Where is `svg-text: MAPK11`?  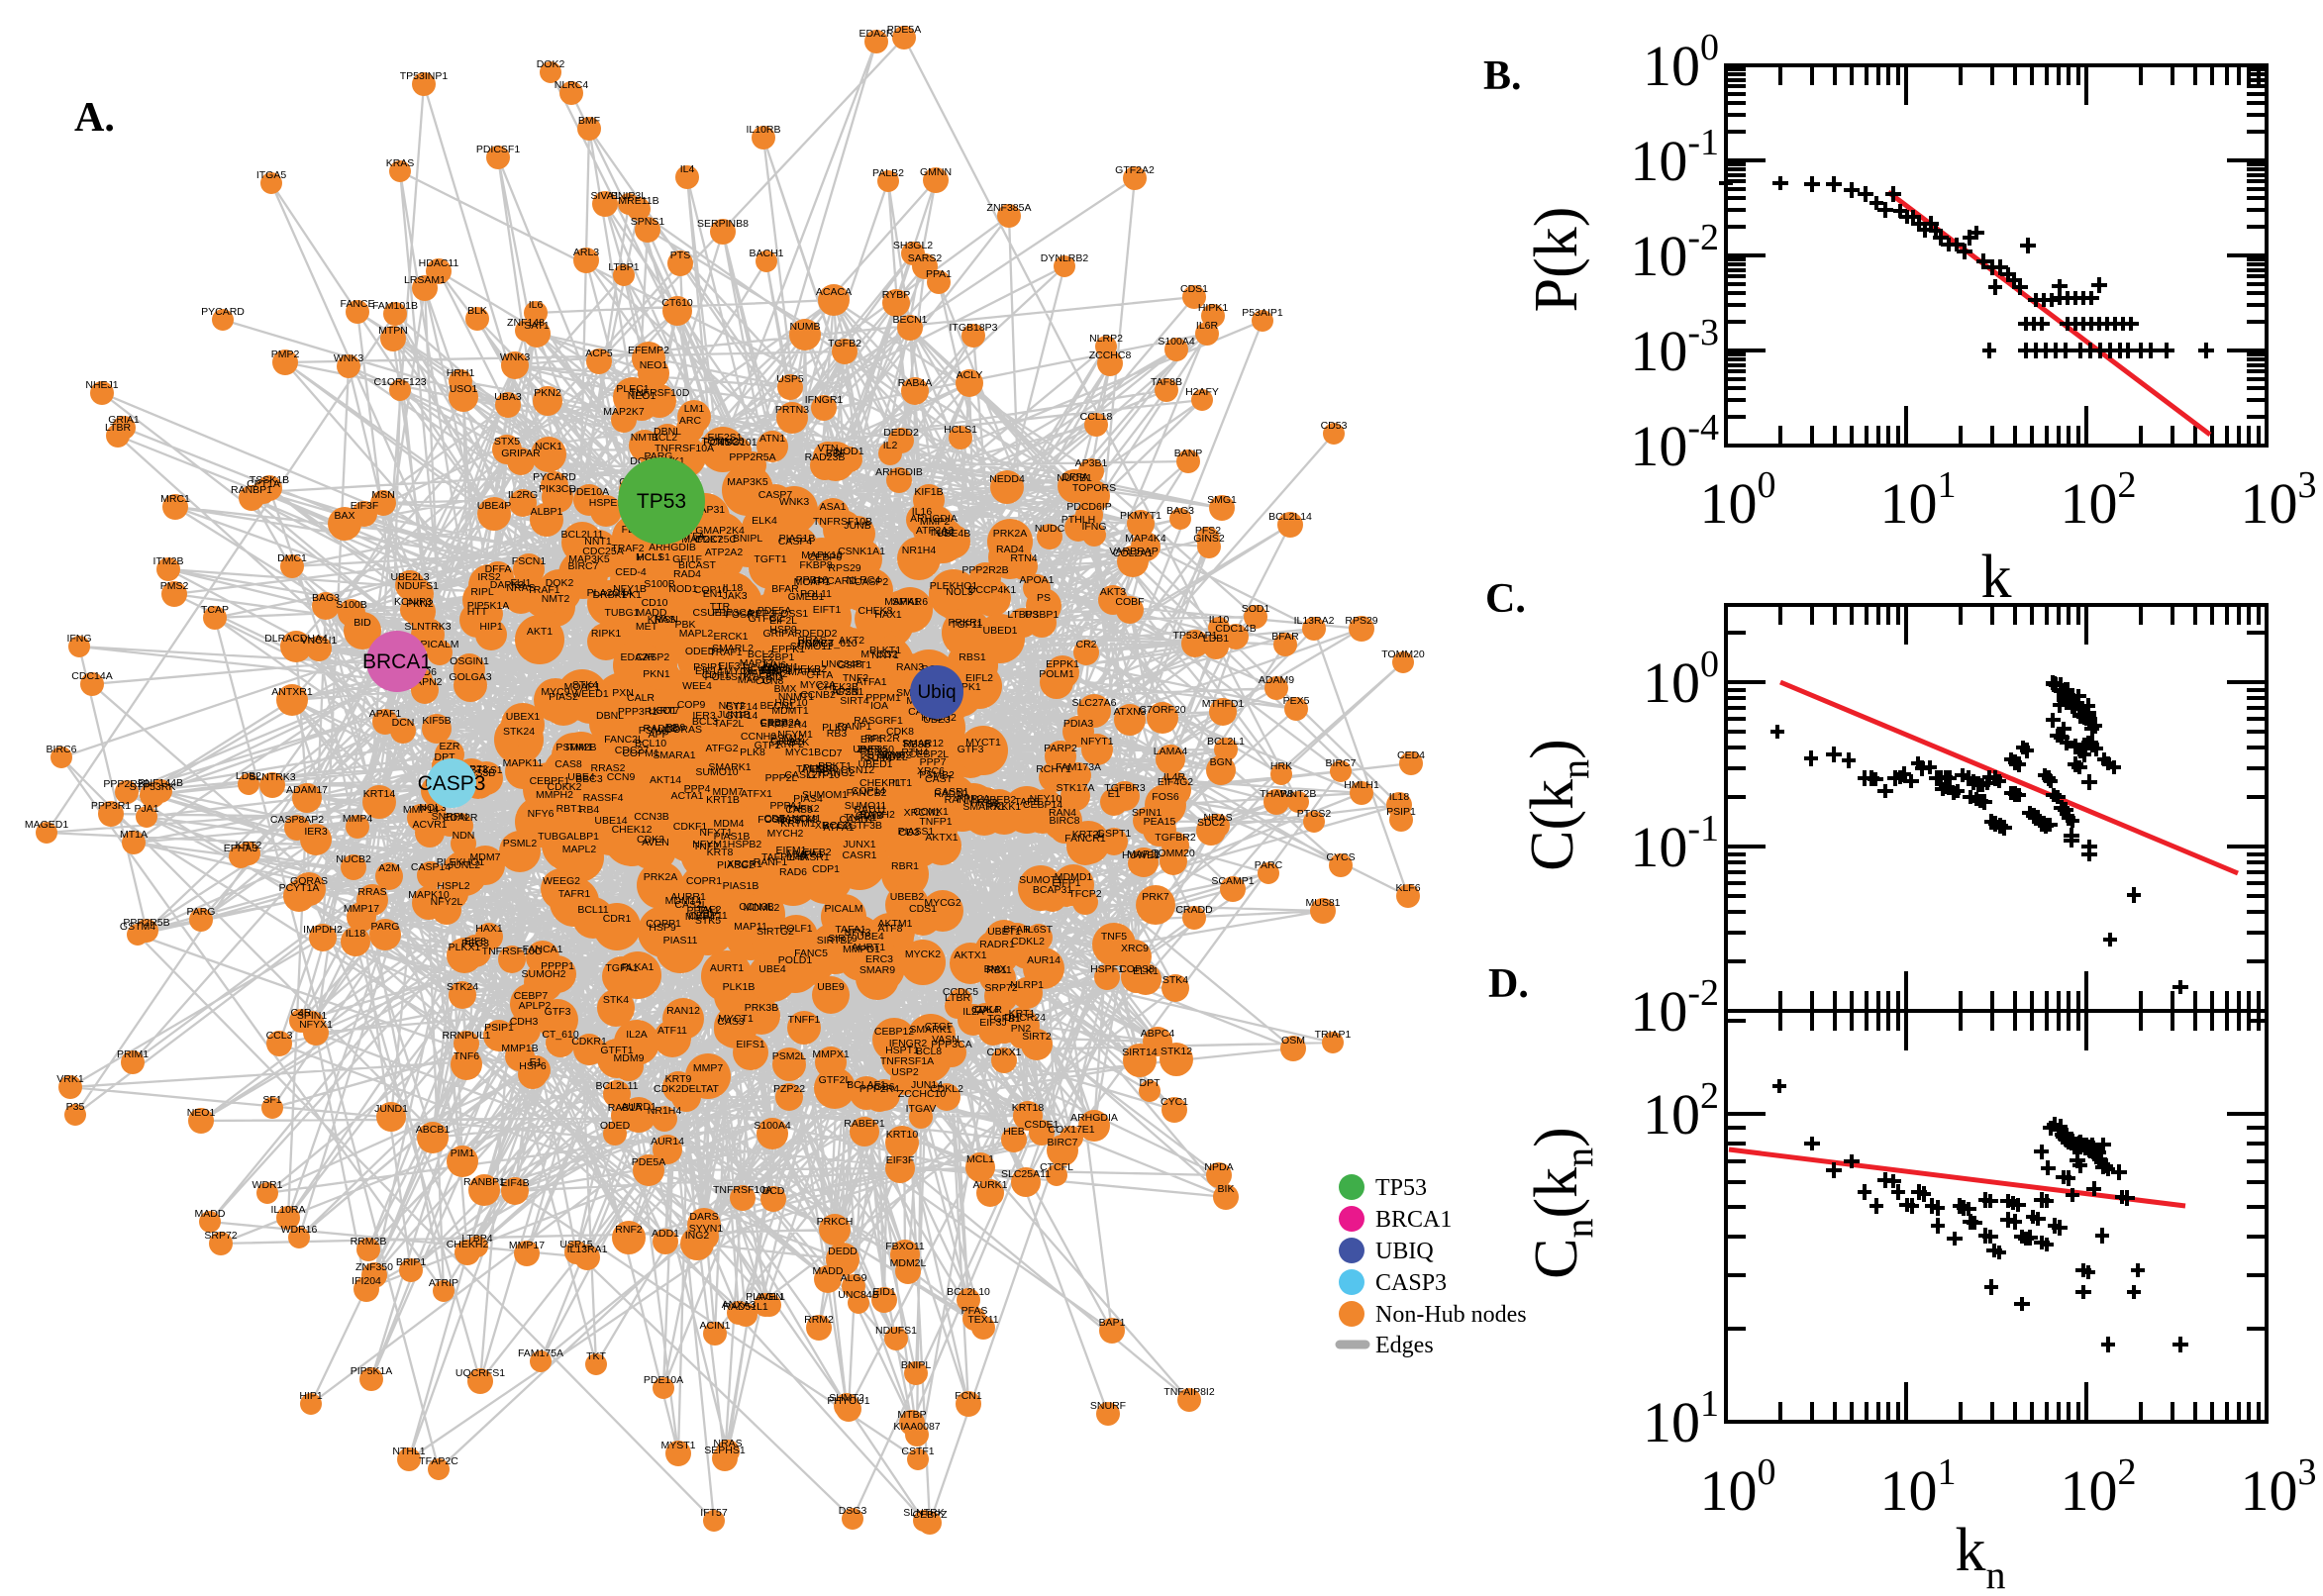
svg-text: MAPK11 is located at coordinates (523, 763).